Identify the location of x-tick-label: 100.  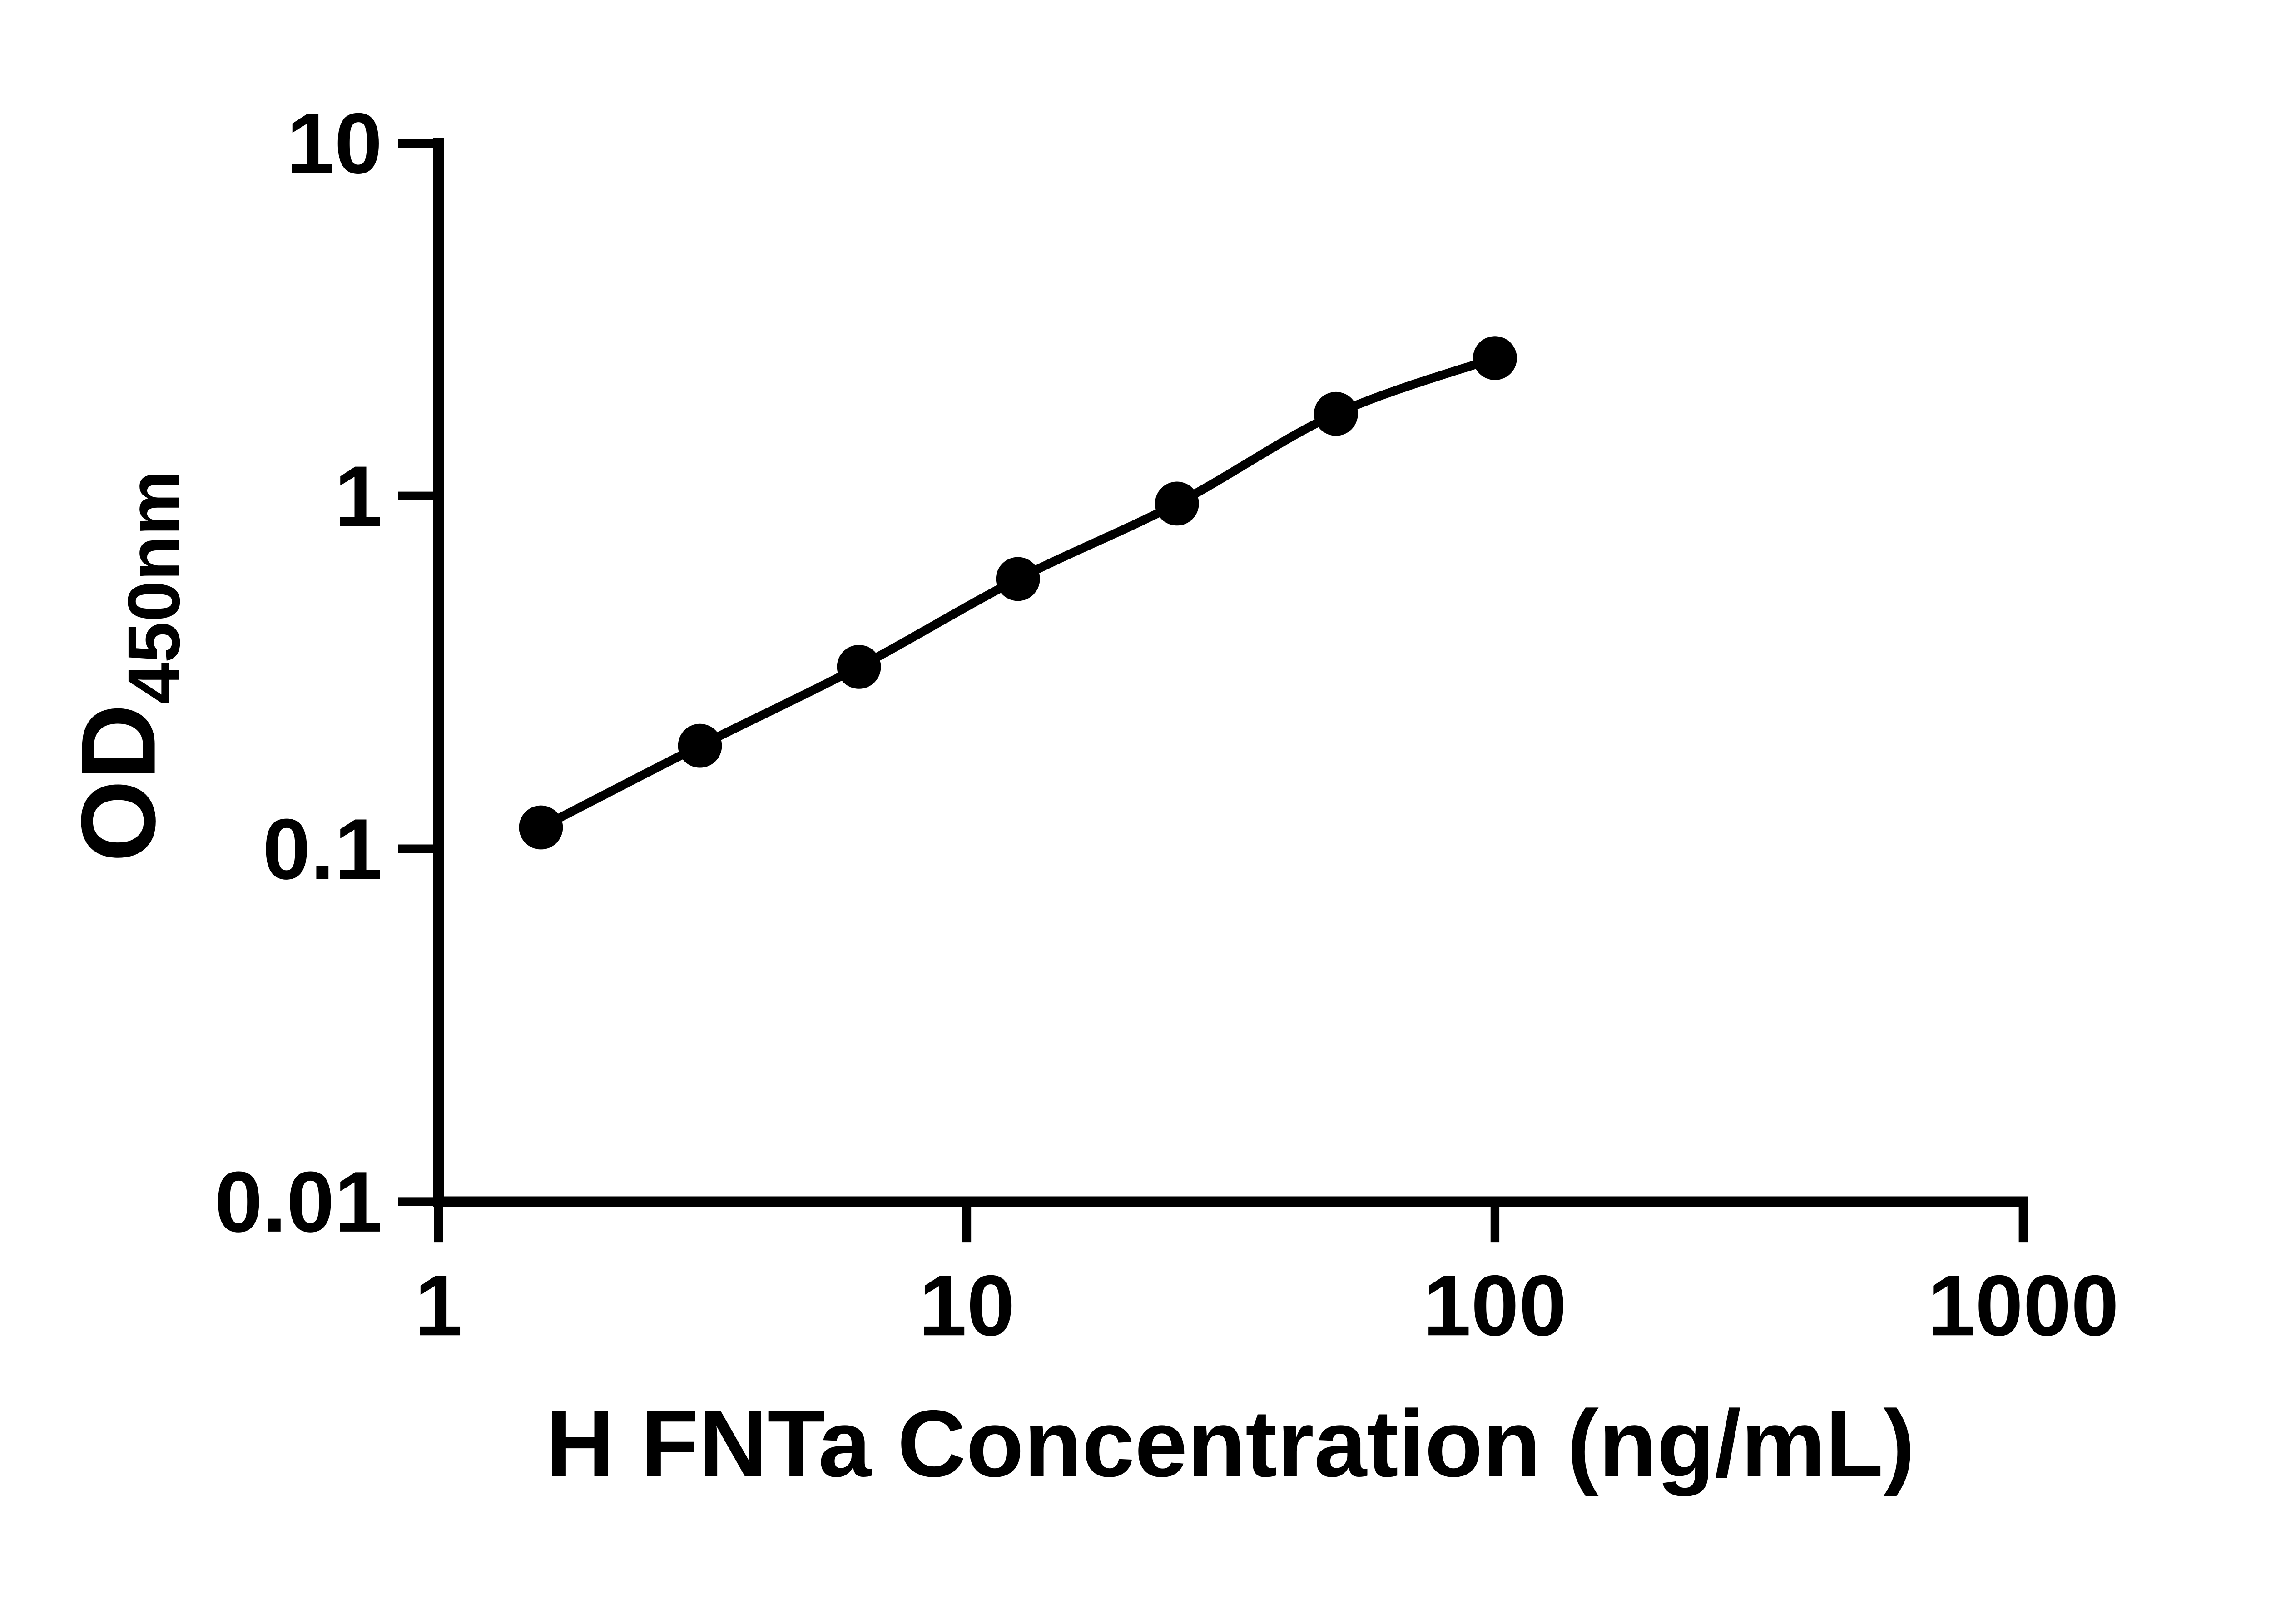
(1495, 1306).